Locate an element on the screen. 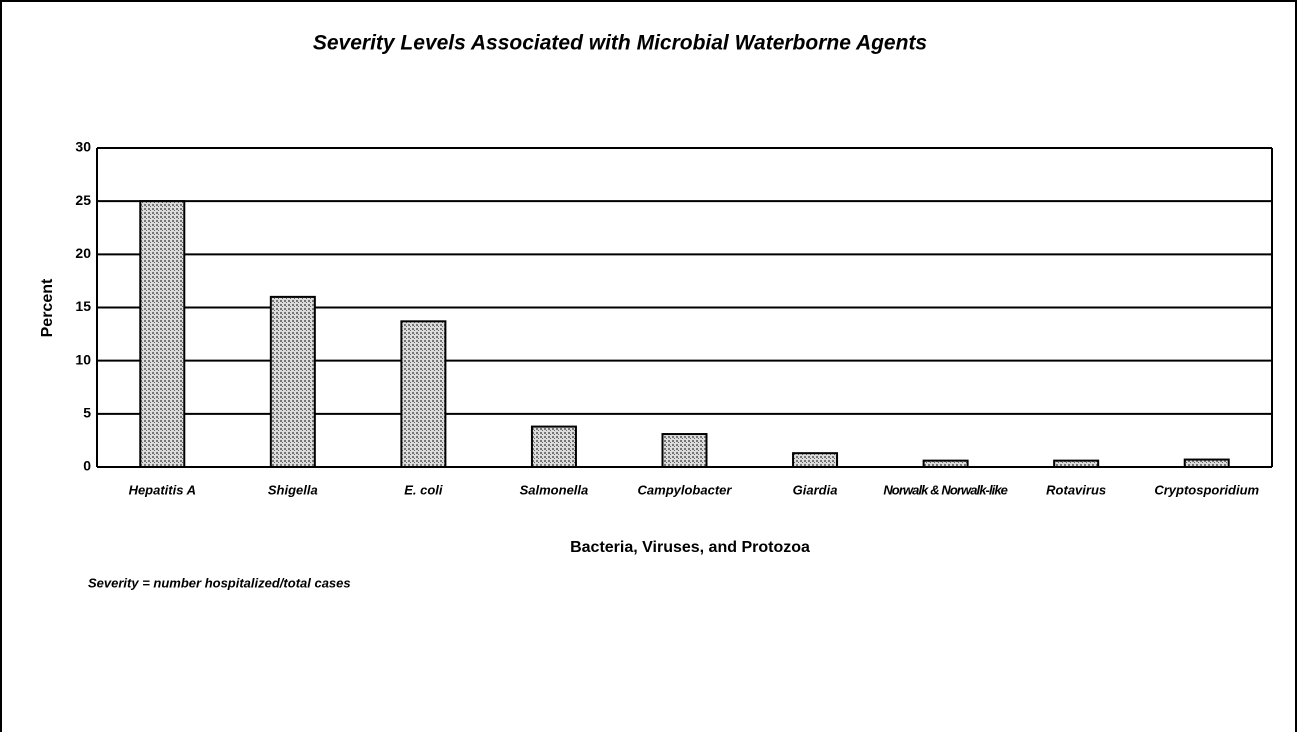  x-tick-label: Campylobacter is located at coordinates (685, 489).